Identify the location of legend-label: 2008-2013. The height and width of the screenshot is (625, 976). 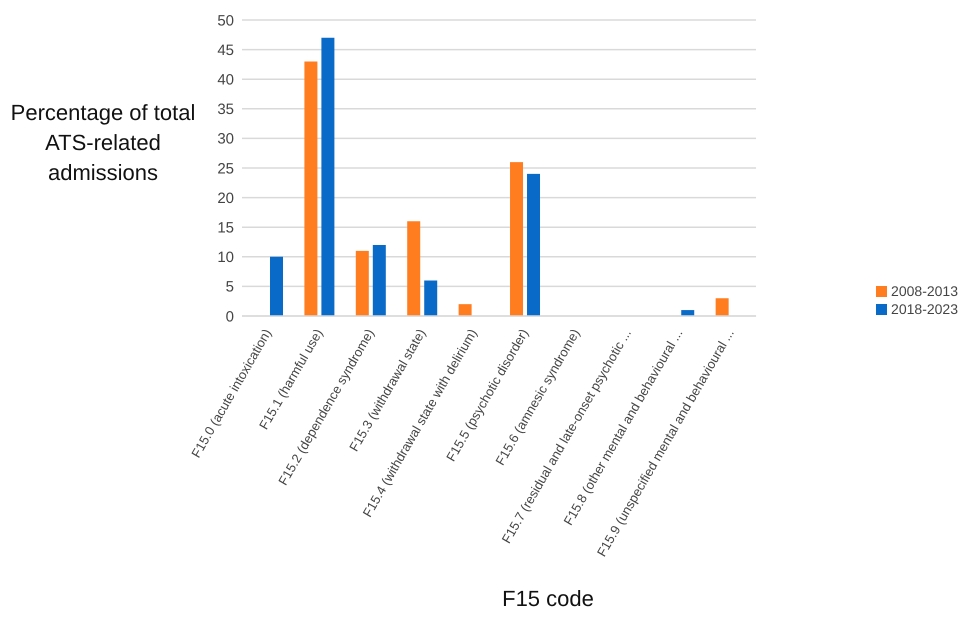
(924, 291).